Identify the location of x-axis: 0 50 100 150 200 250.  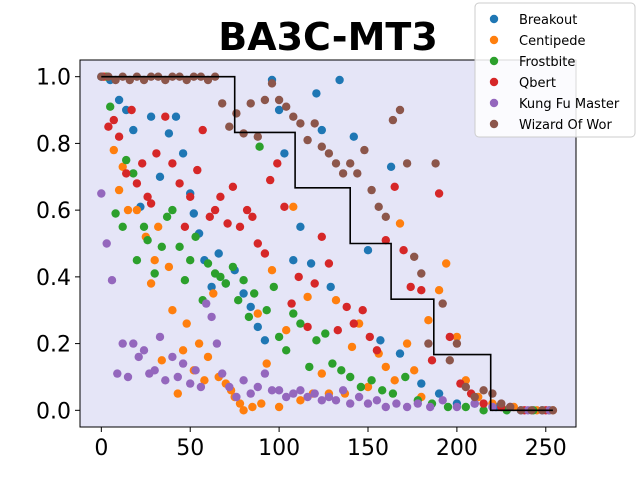
(330, 444).